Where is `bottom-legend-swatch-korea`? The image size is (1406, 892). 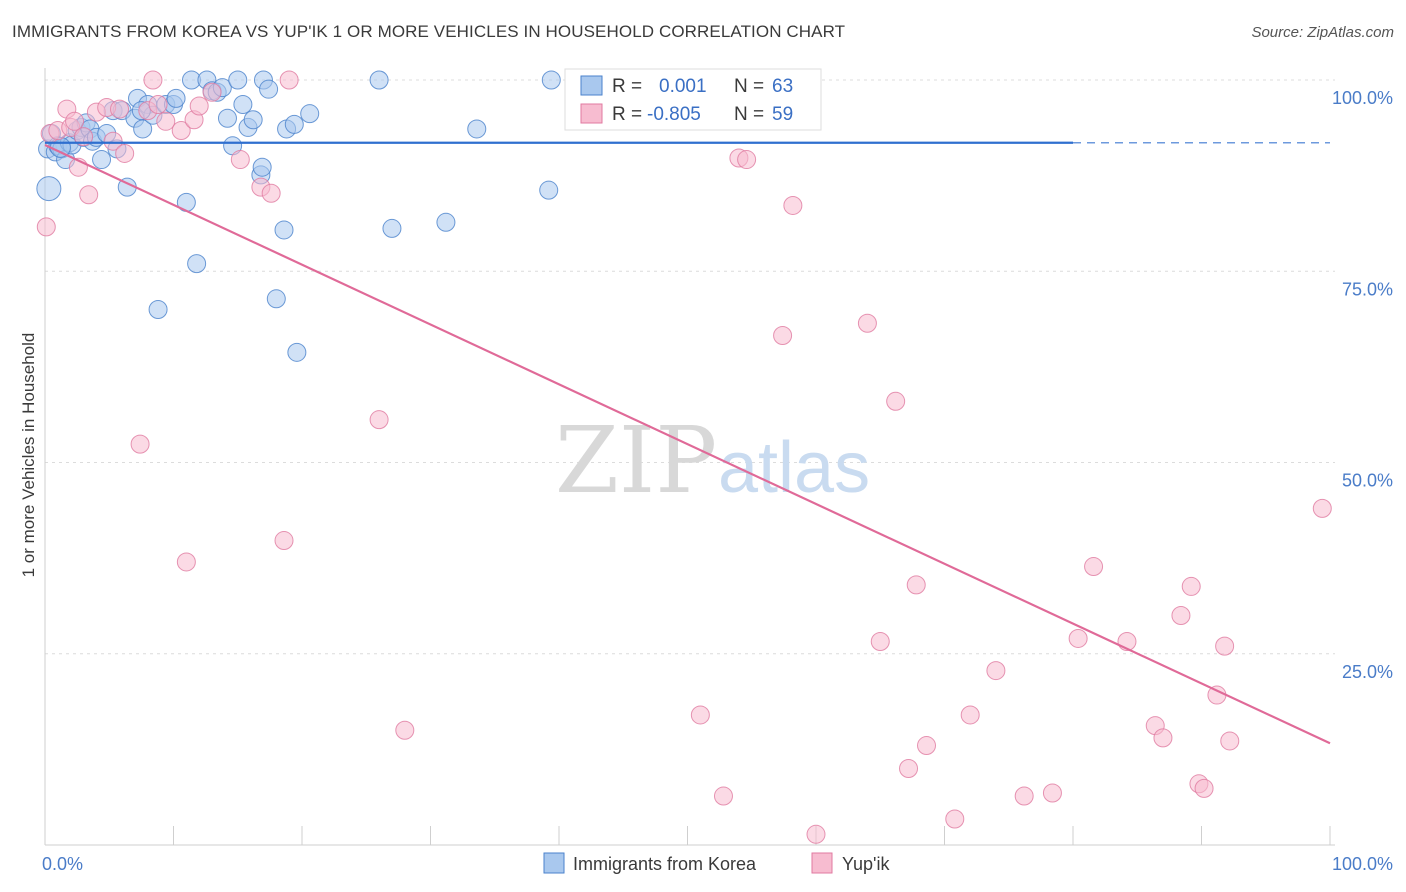 bottom-legend-swatch-korea is located at coordinates (554, 863).